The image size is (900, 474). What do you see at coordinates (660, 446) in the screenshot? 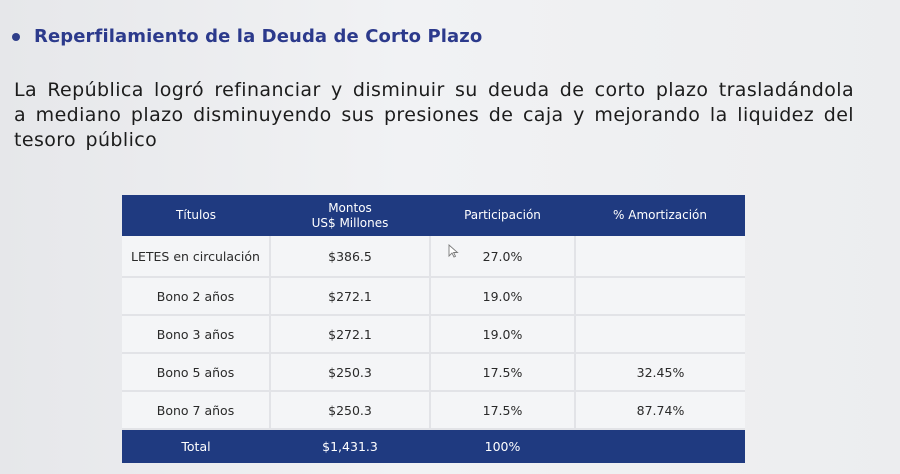
I see `total-amortizacion` at bounding box center [660, 446].